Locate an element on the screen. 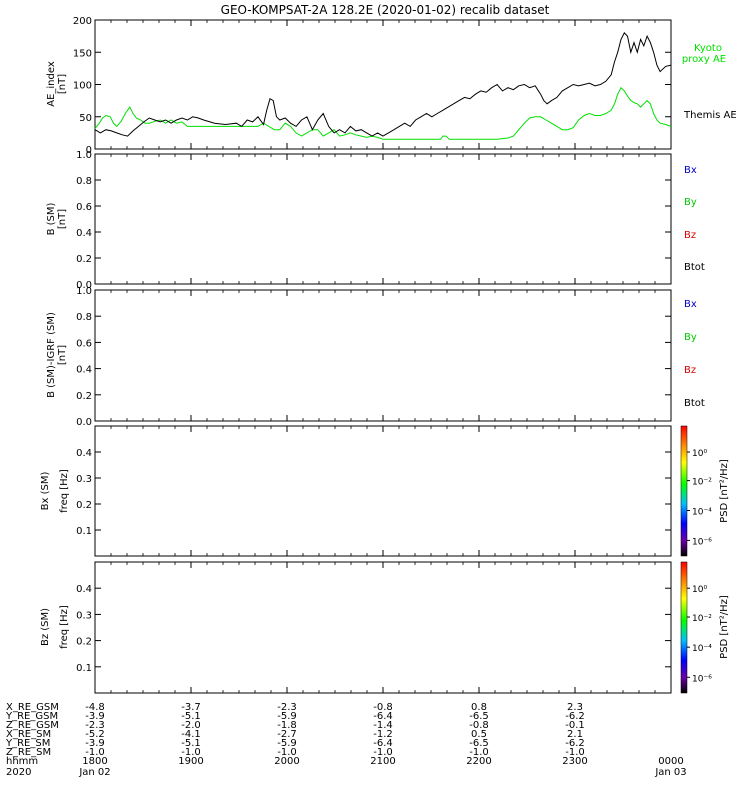  ae-ytick-label: 100 is located at coordinates (82, 86).